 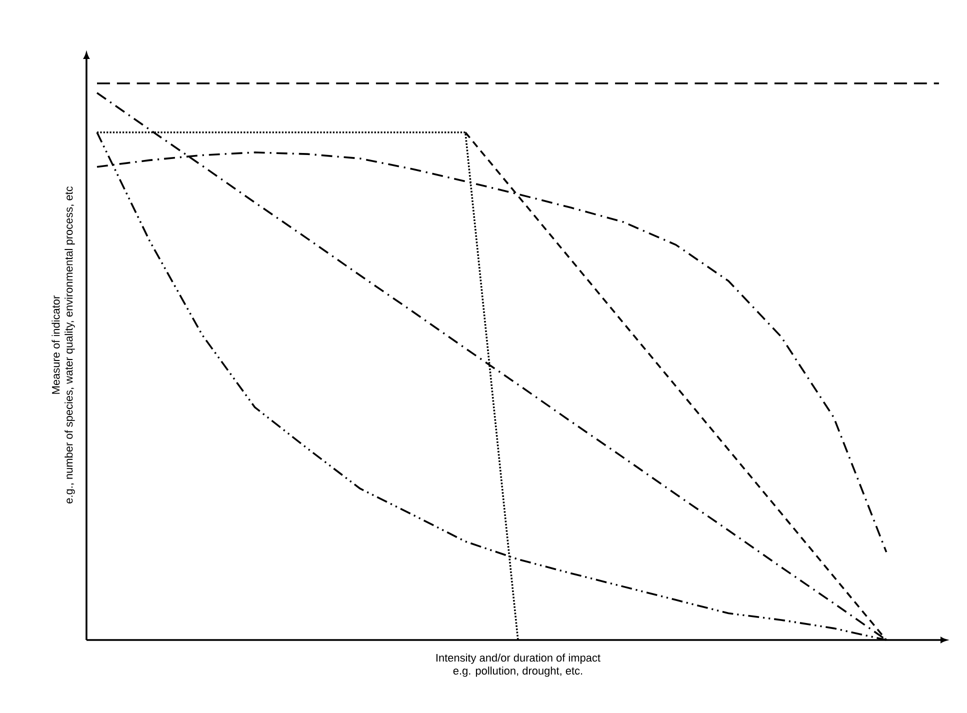 What do you see at coordinates (69, 345) in the screenshot?
I see `text: e.g., number of species, water quality, environmental process, etc` at bounding box center [69, 345].